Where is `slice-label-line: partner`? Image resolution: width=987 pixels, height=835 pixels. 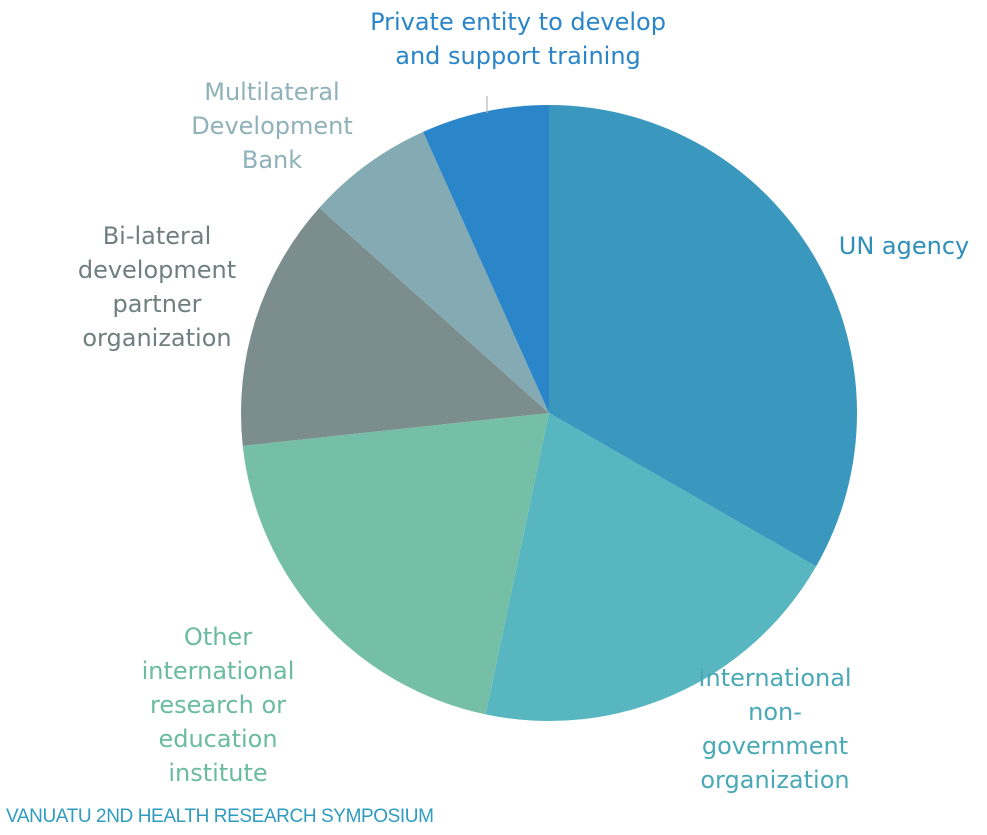
slice-label-line: partner is located at coordinates (156, 304).